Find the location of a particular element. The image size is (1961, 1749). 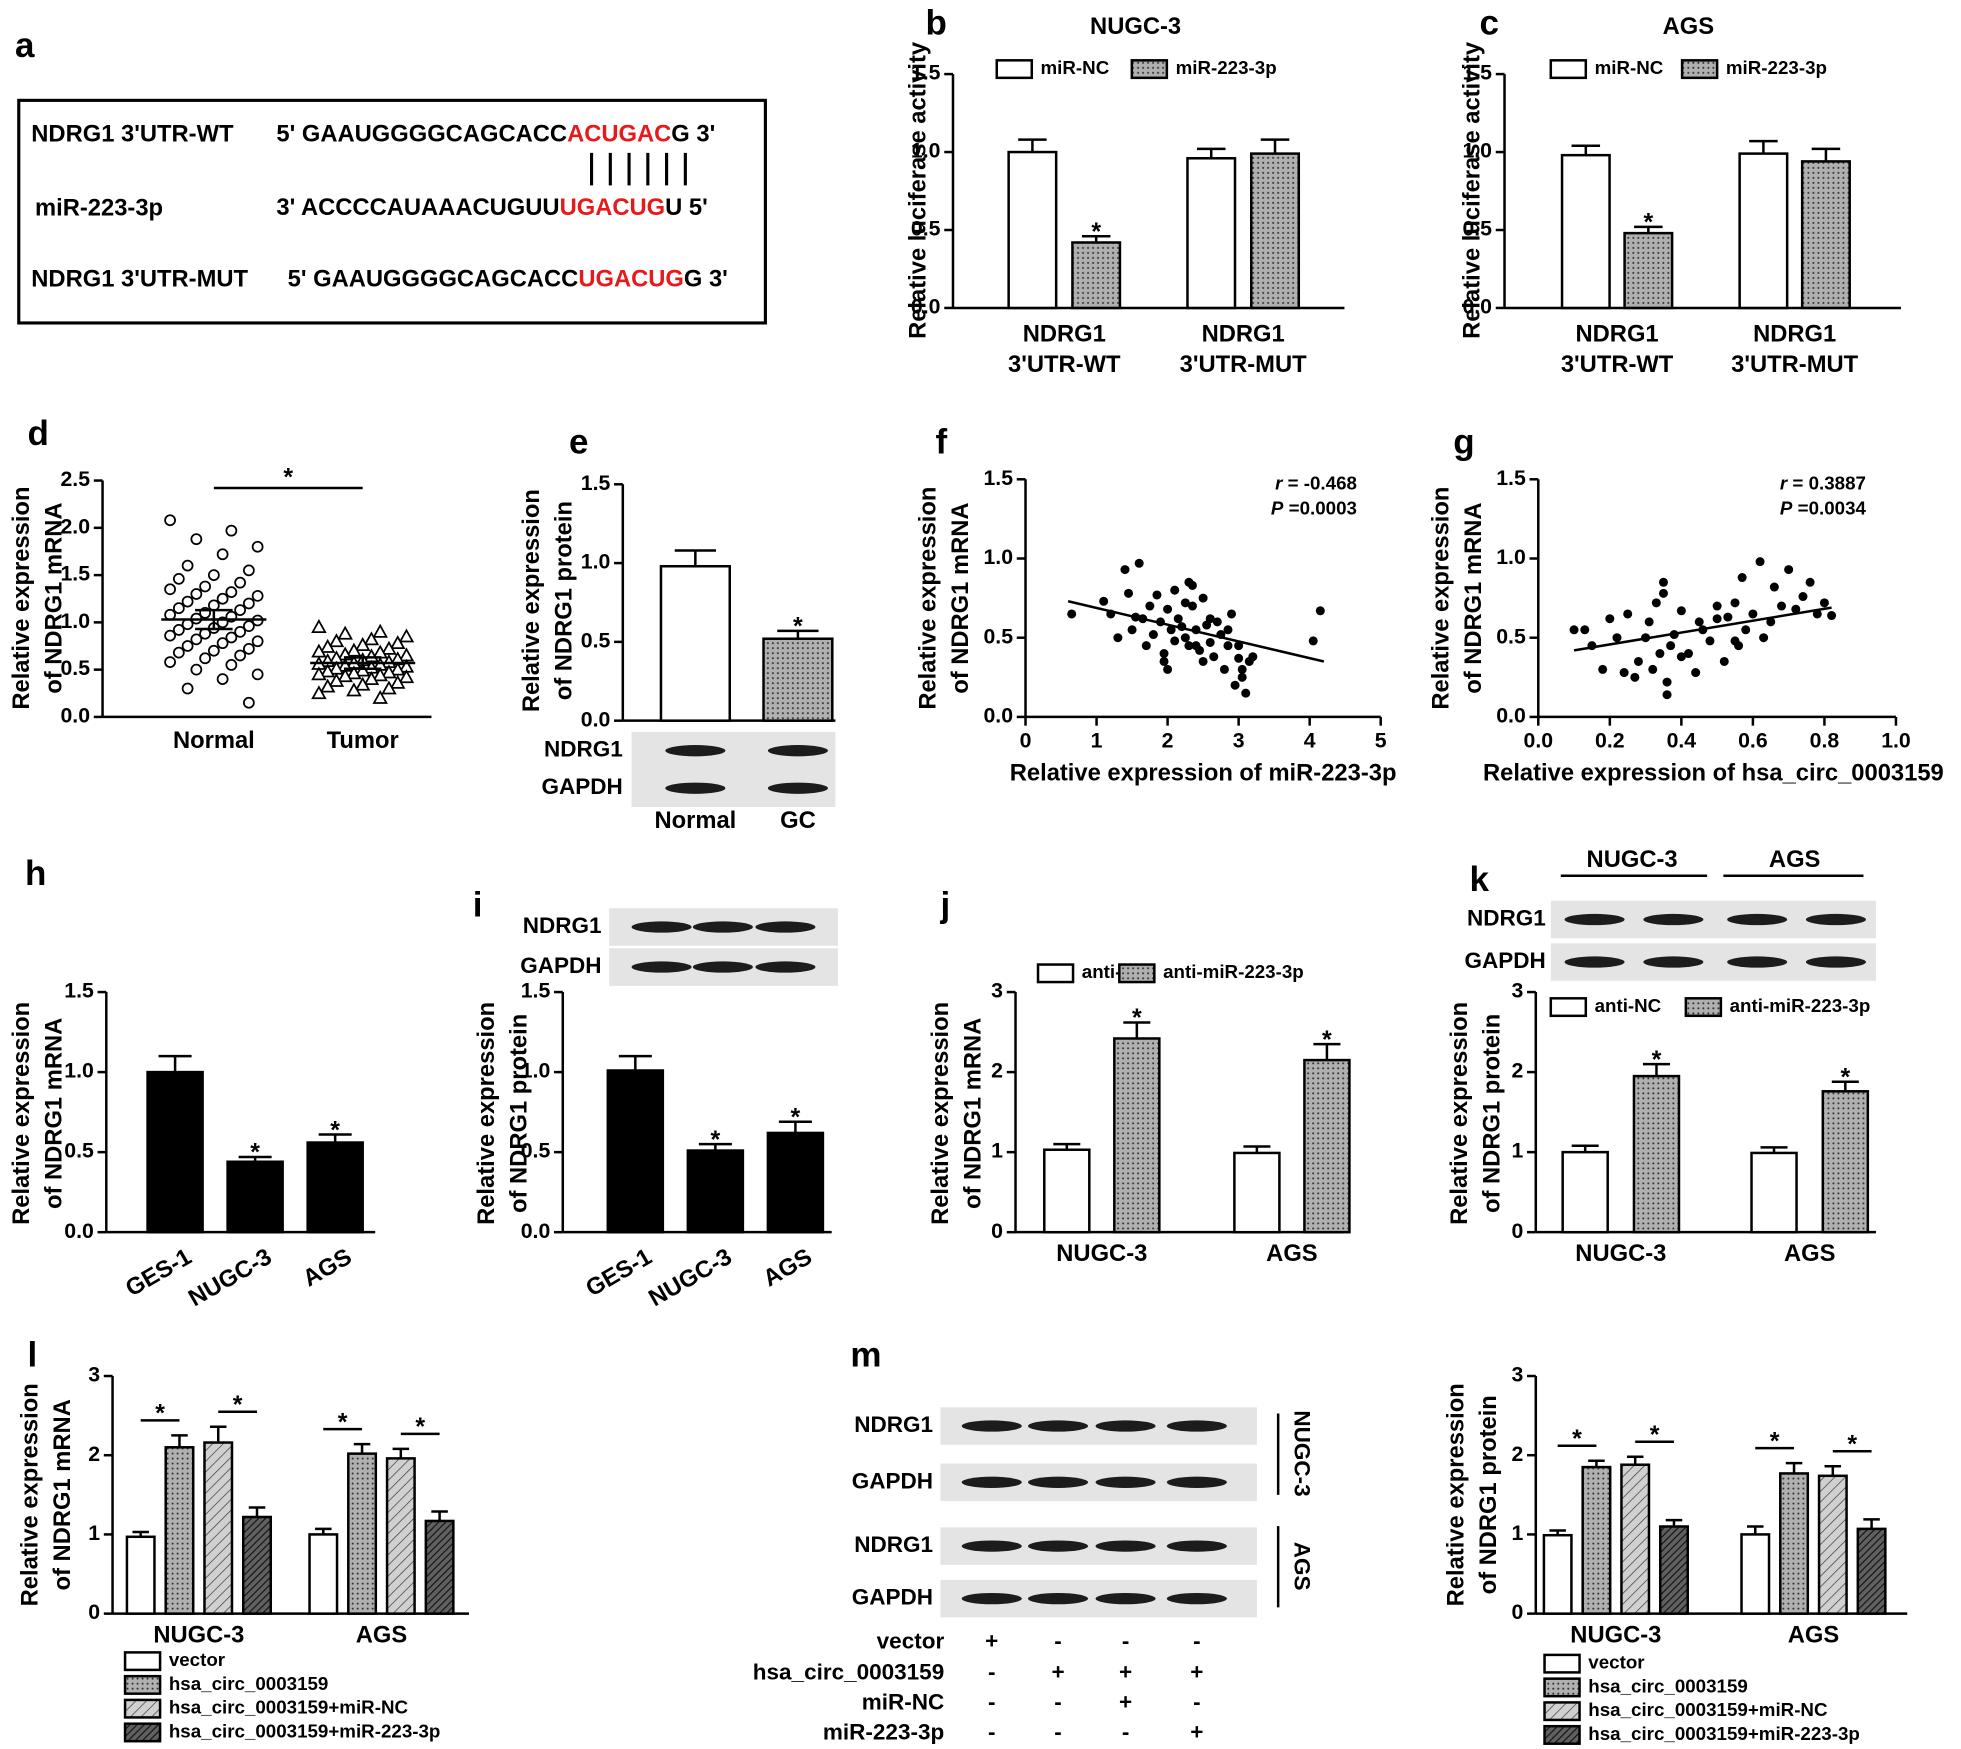

legend-label: hsa_circ_0003159+miR-NC is located at coordinates (289, 1707).